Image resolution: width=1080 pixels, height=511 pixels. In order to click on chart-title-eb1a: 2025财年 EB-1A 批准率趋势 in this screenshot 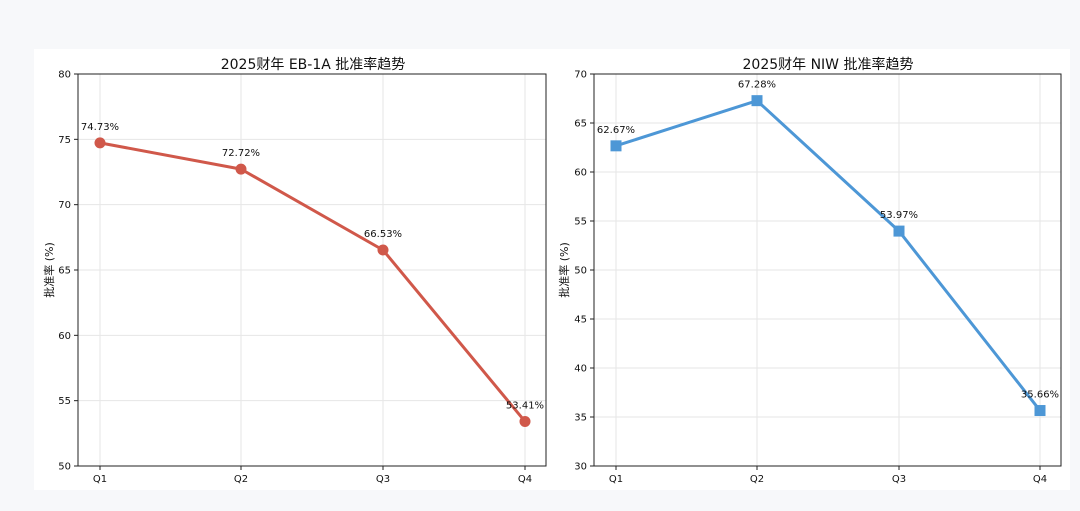, I will do `click(313, 64)`.